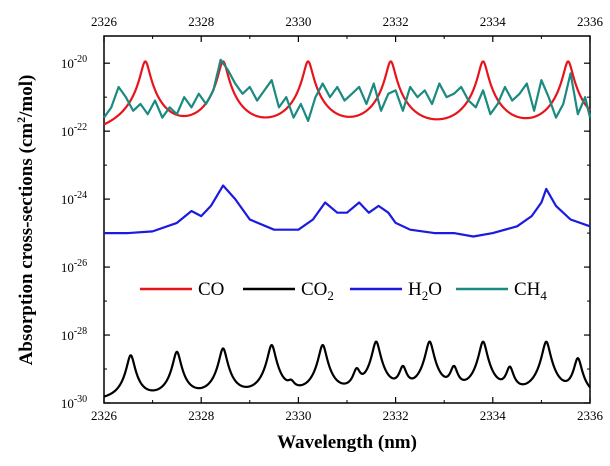  Describe the element at coordinates (317, 291) in the screenshot. I see `legend-label-1: CO2` at that location.